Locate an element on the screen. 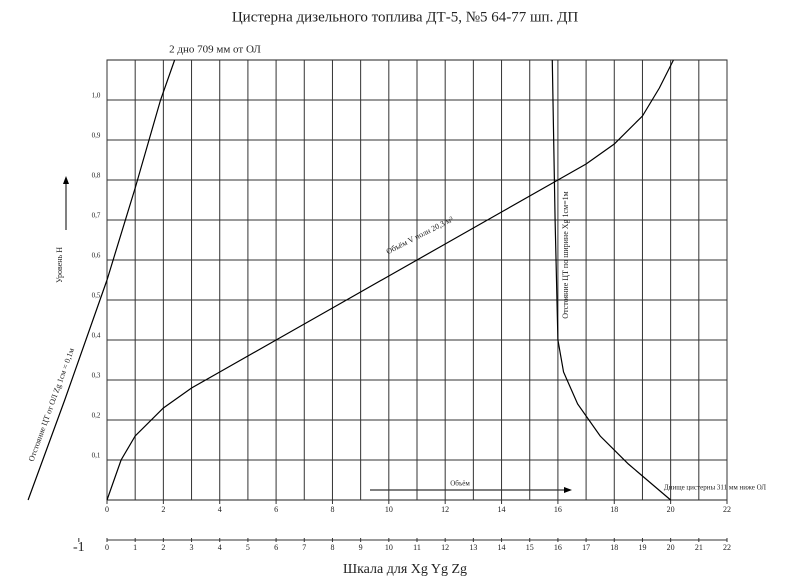 The image size is (786, 582). x-tick-label: 14 is located at coordinates (502, 509).